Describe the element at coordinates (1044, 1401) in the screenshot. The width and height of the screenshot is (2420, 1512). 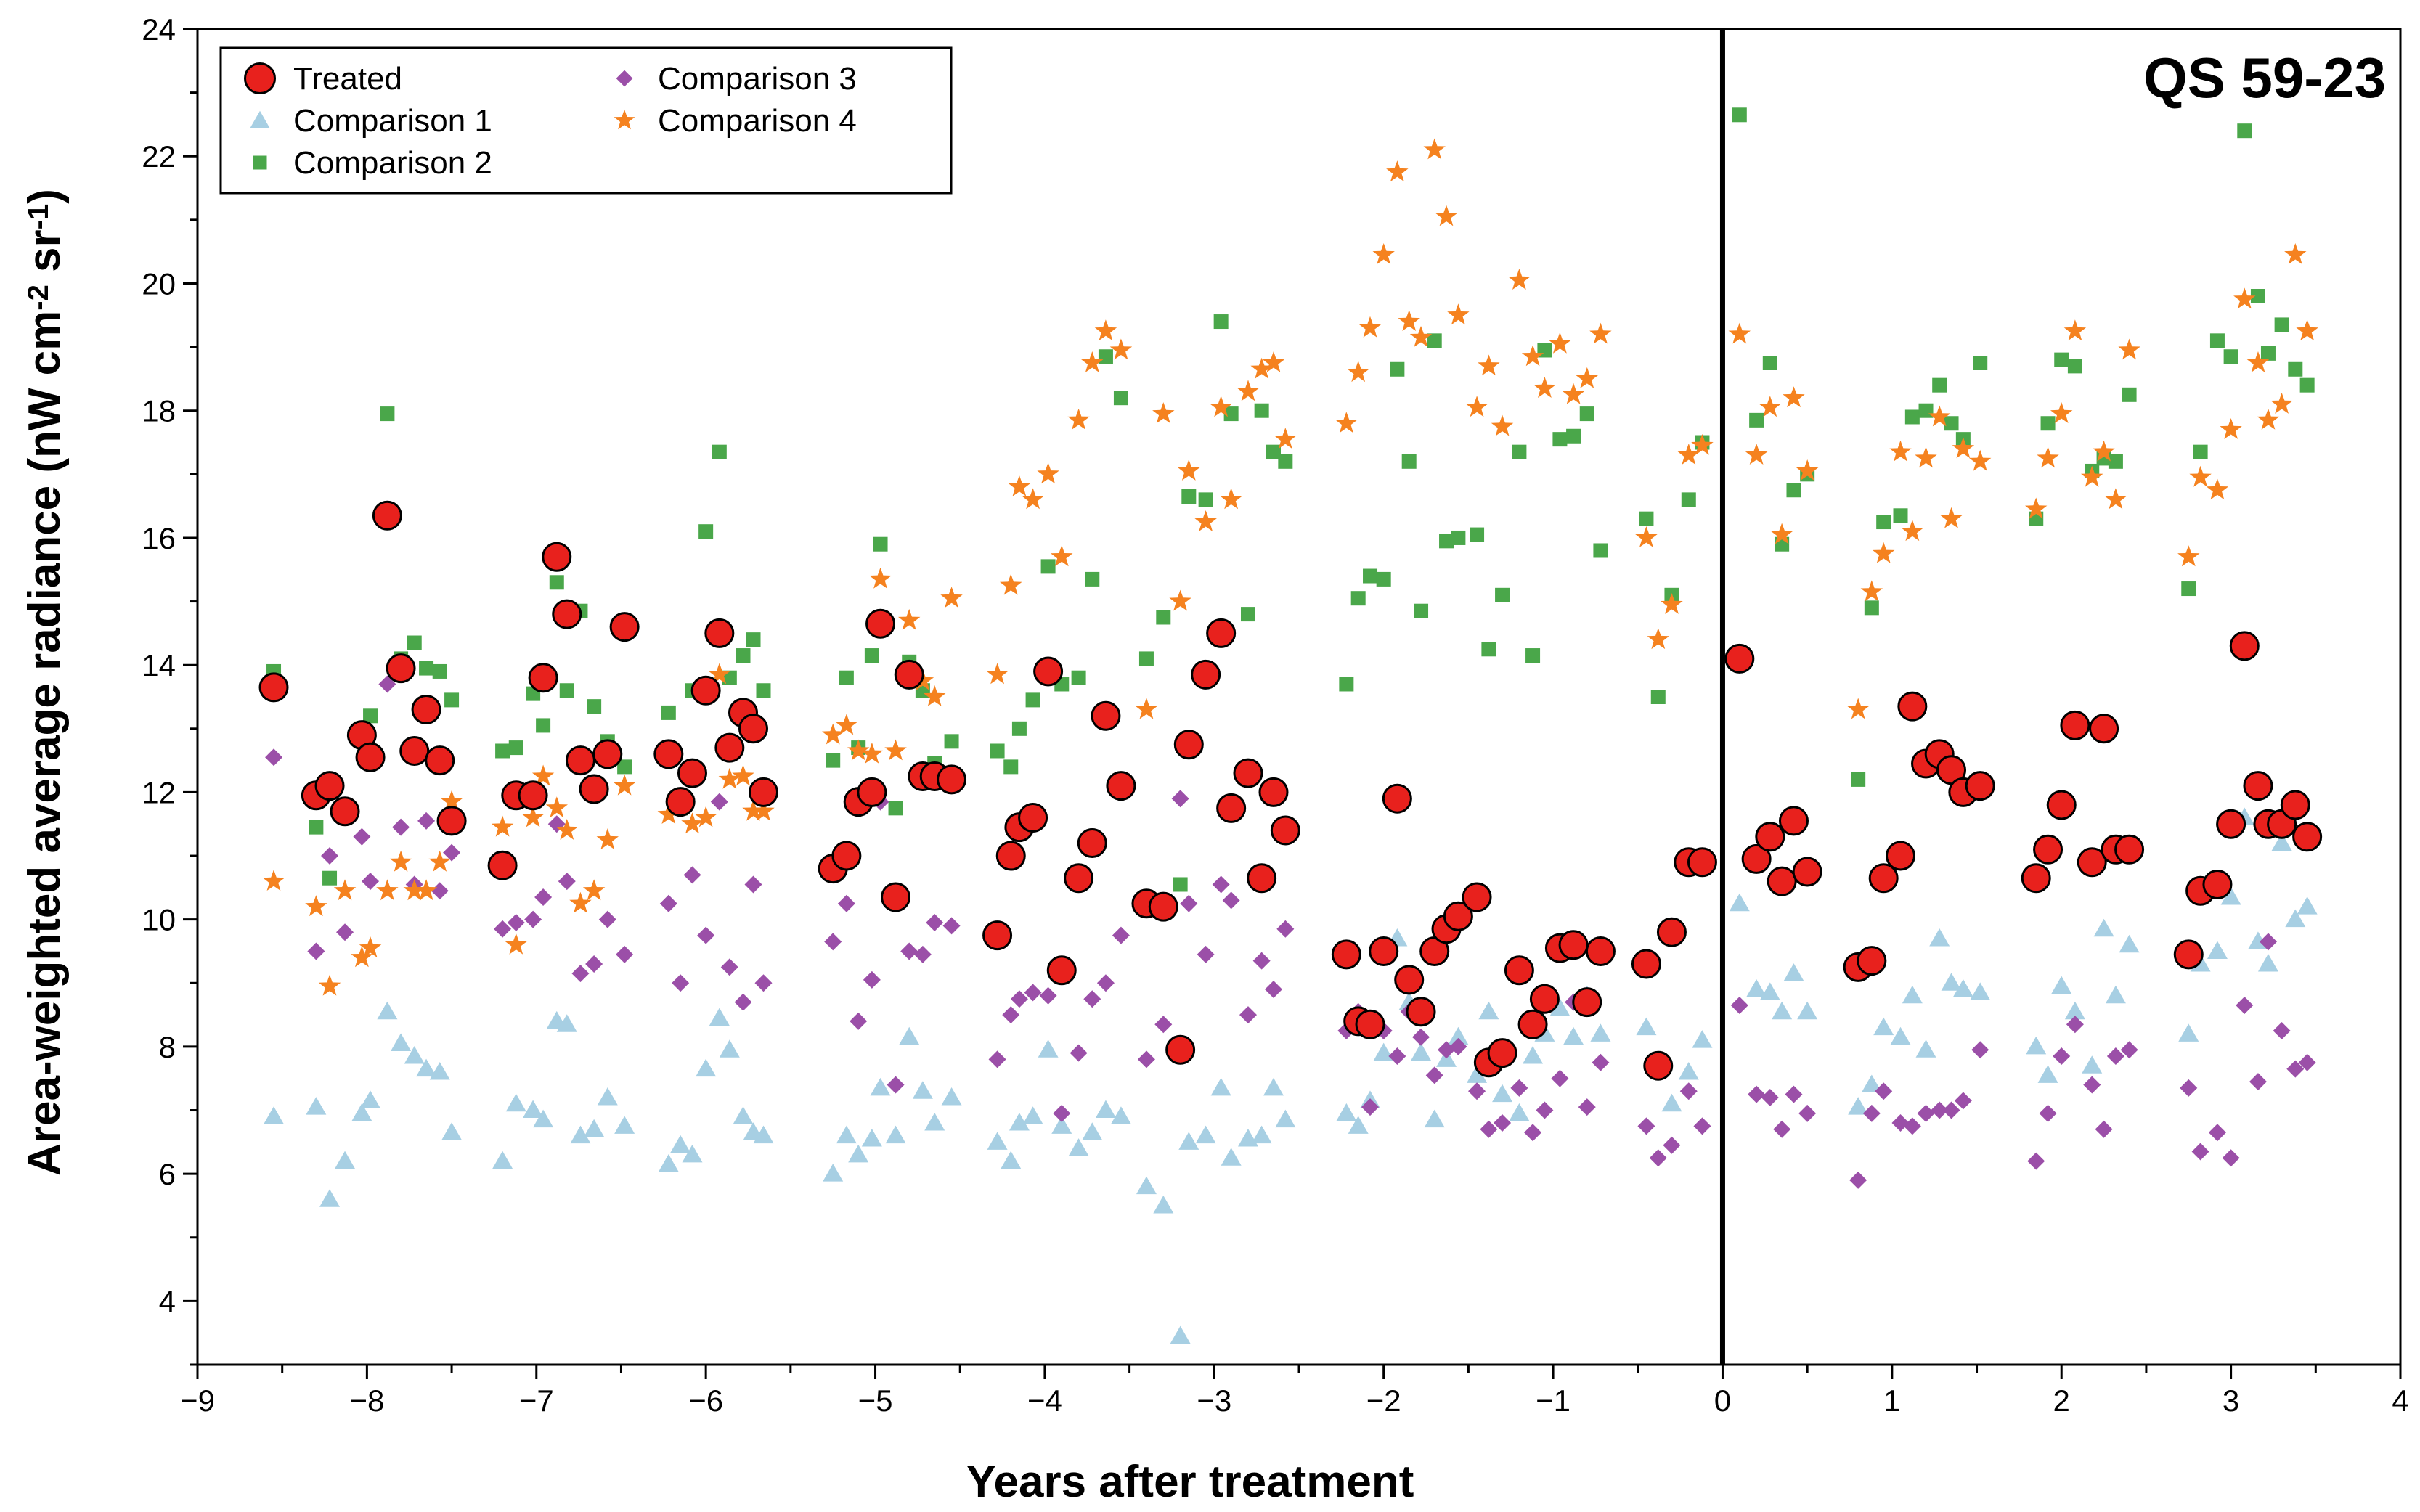
I see `x-tick-label: −4` at that location.